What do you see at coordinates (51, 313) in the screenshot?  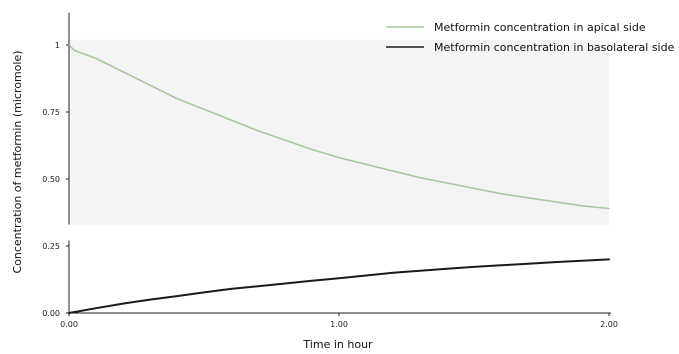 I see `y-tick-label: 0.00` at bounding box center [51, 313].